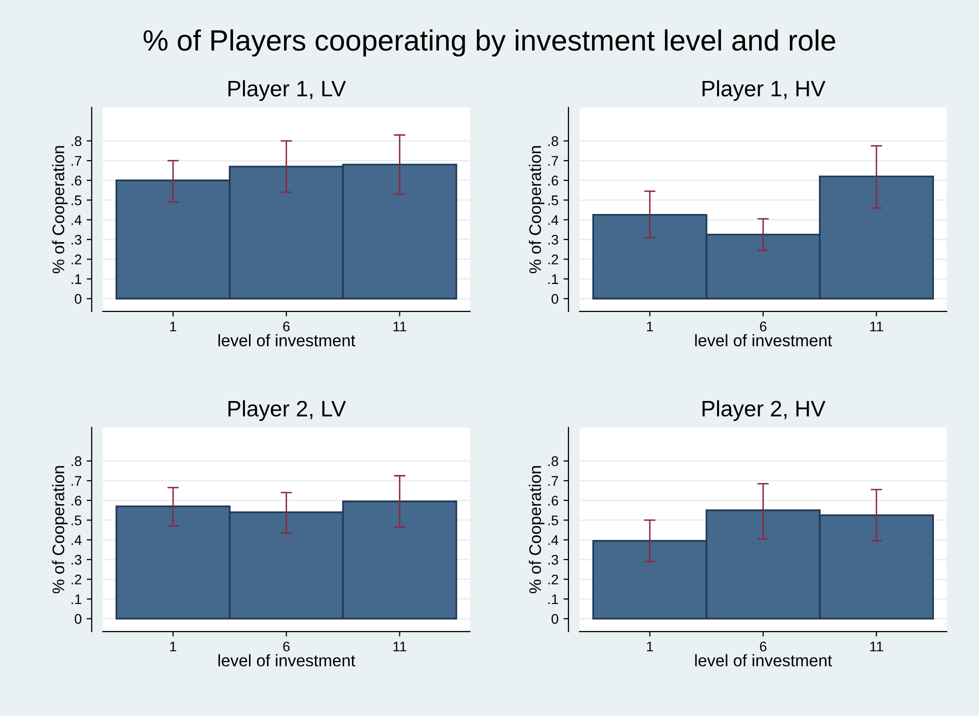 The height and width of the screenshot is (716, 979). What do you see at coordinates (490, 43) in the screenshot?
I see `text: % of Players cooperating by investment level and role` at bounding box center [490, 43].